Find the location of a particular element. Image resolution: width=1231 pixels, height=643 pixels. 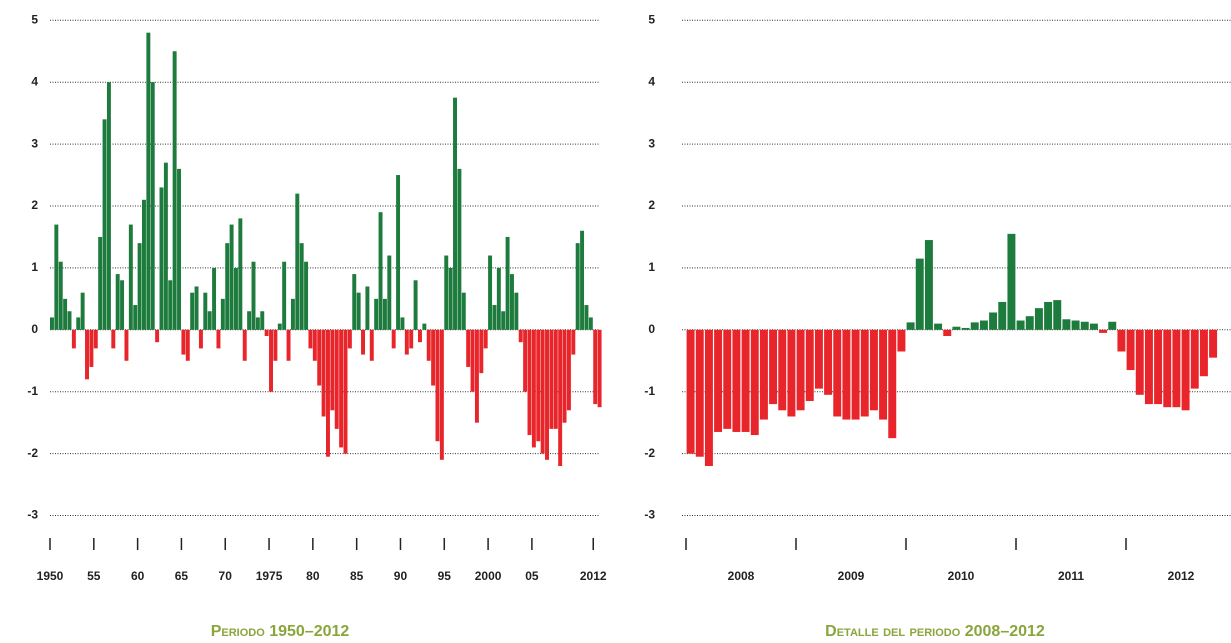

y-tick-label: 1 is located at coordinates (651, 267).